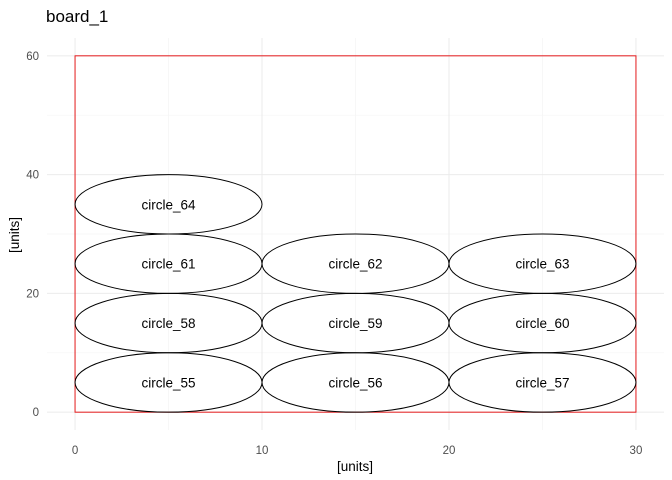 Image resolution: width=672 pixels, height=480 pixels. What do you see at coordinates (542, 382) in the screenshot?
I see `shape-label: circle_57` at bounding box center [542, 382].